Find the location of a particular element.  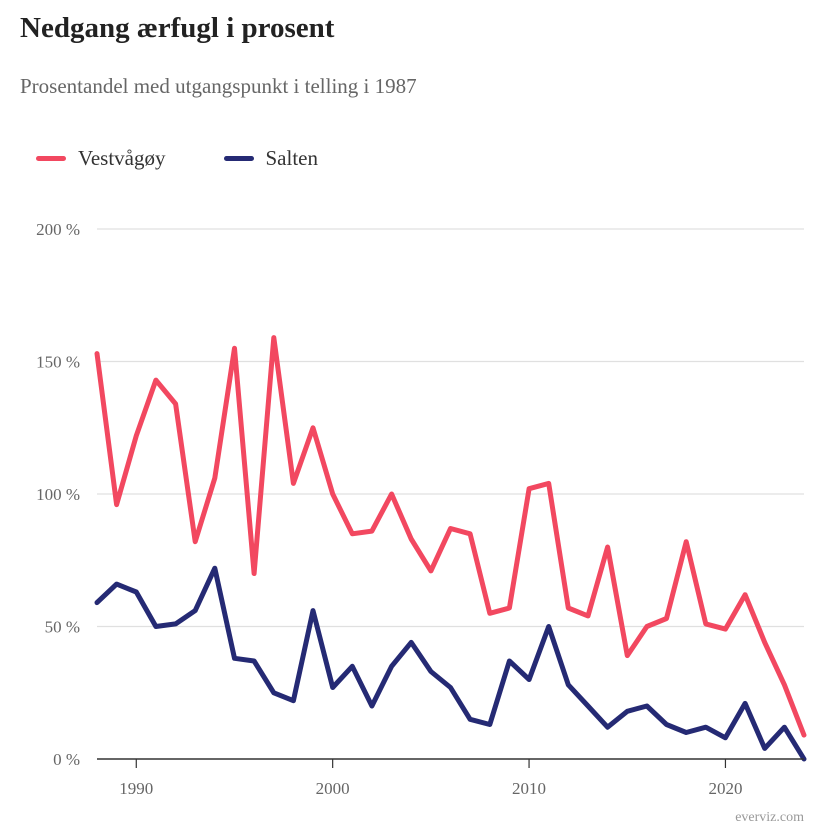

x-tick-label: 1990 is located at coordinates (136, 788).